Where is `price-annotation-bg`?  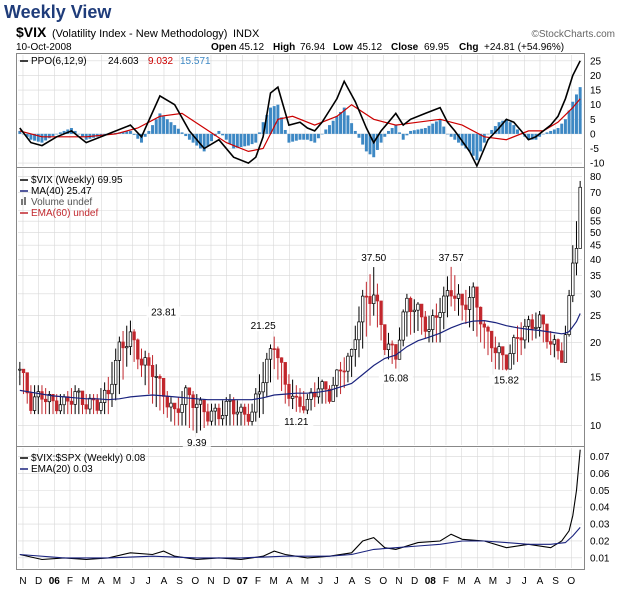
price-annotation-bg is located at coordinates (263, 326).